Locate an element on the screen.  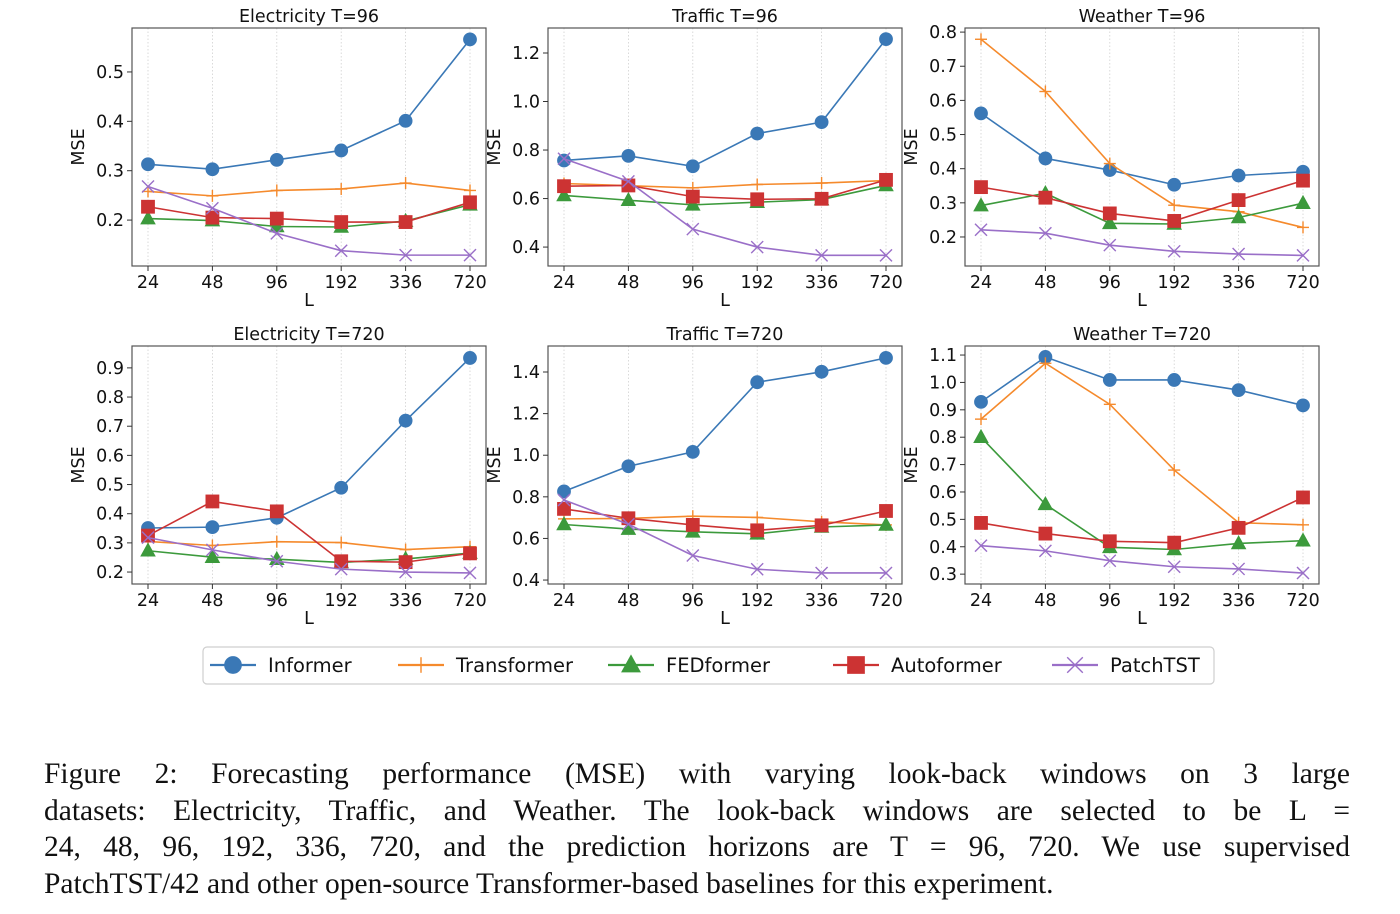
subplot-title: Electricity T=720 is located at coordinates (308, 335).